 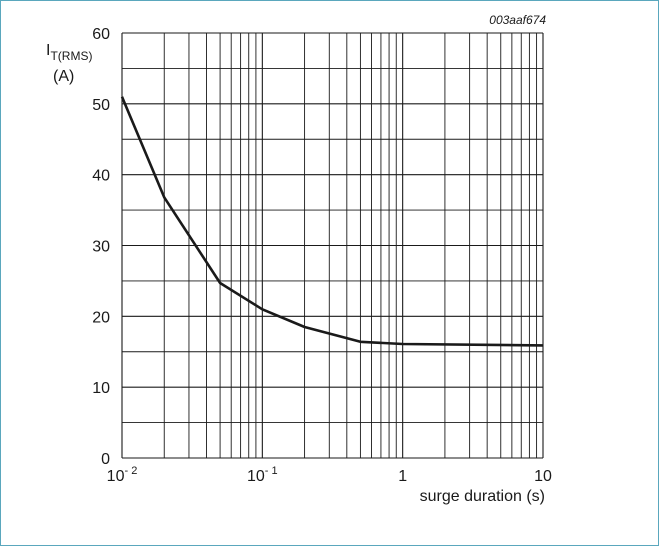 What do you see at coordinates (402, 476) in the screenshot?
I see `x-tick-label: 1` at bounding box center [402, 476].